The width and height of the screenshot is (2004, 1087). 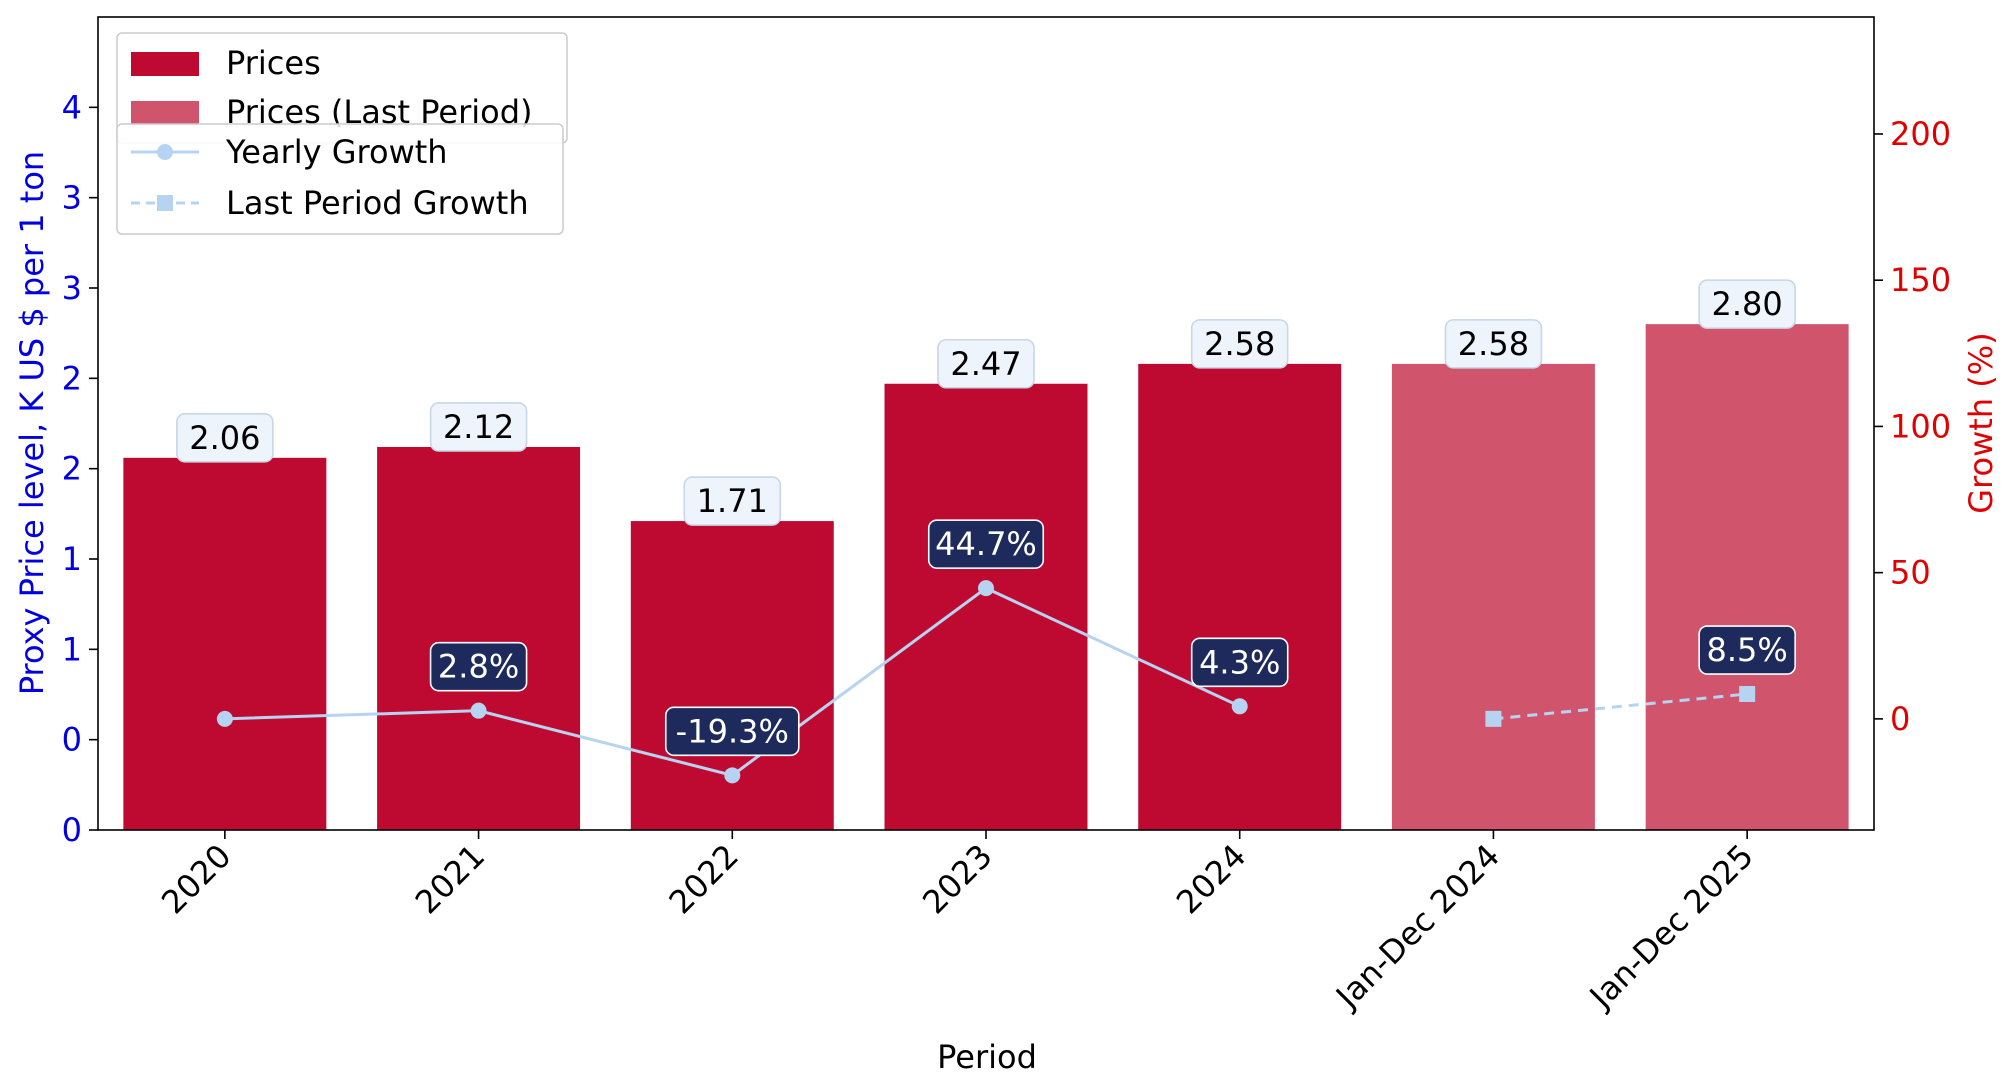 I want to click on legend-last-period-growth-marker, so click(x=165, y=203).